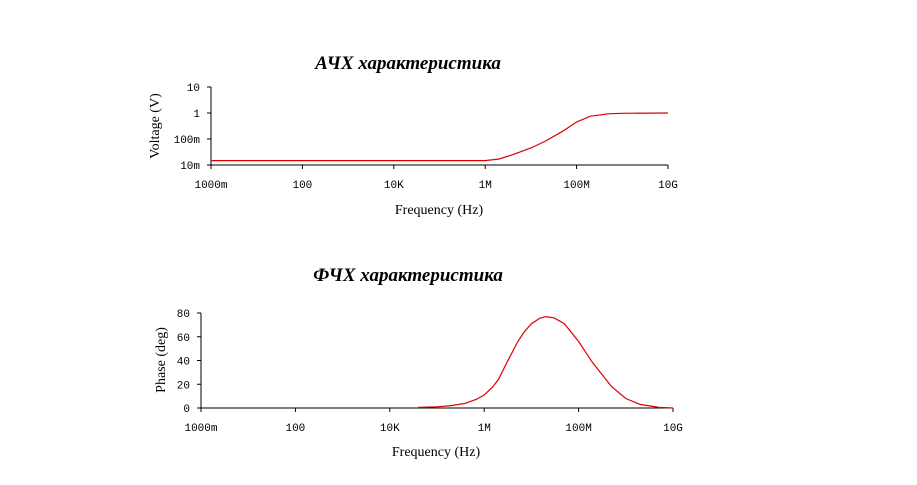 This screenshot has width=917, height=485. I want to click on phase-x-tick-label: 10K, so click(390, 429).